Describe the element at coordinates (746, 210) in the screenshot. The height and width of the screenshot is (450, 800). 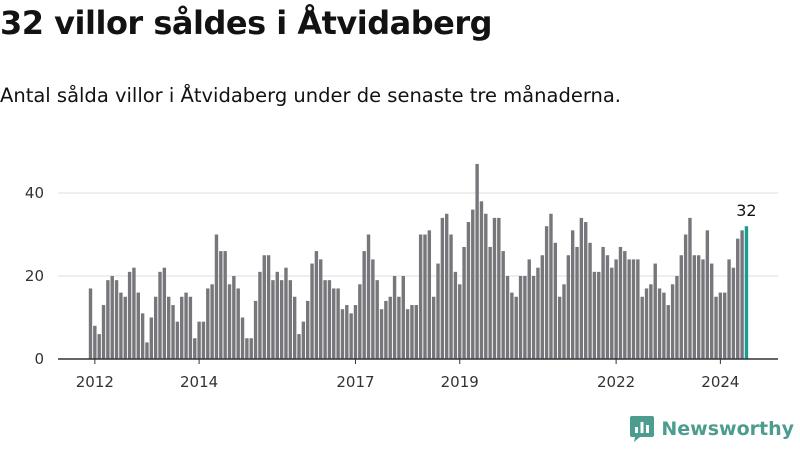
I see `last-value-label: 32` at that location.